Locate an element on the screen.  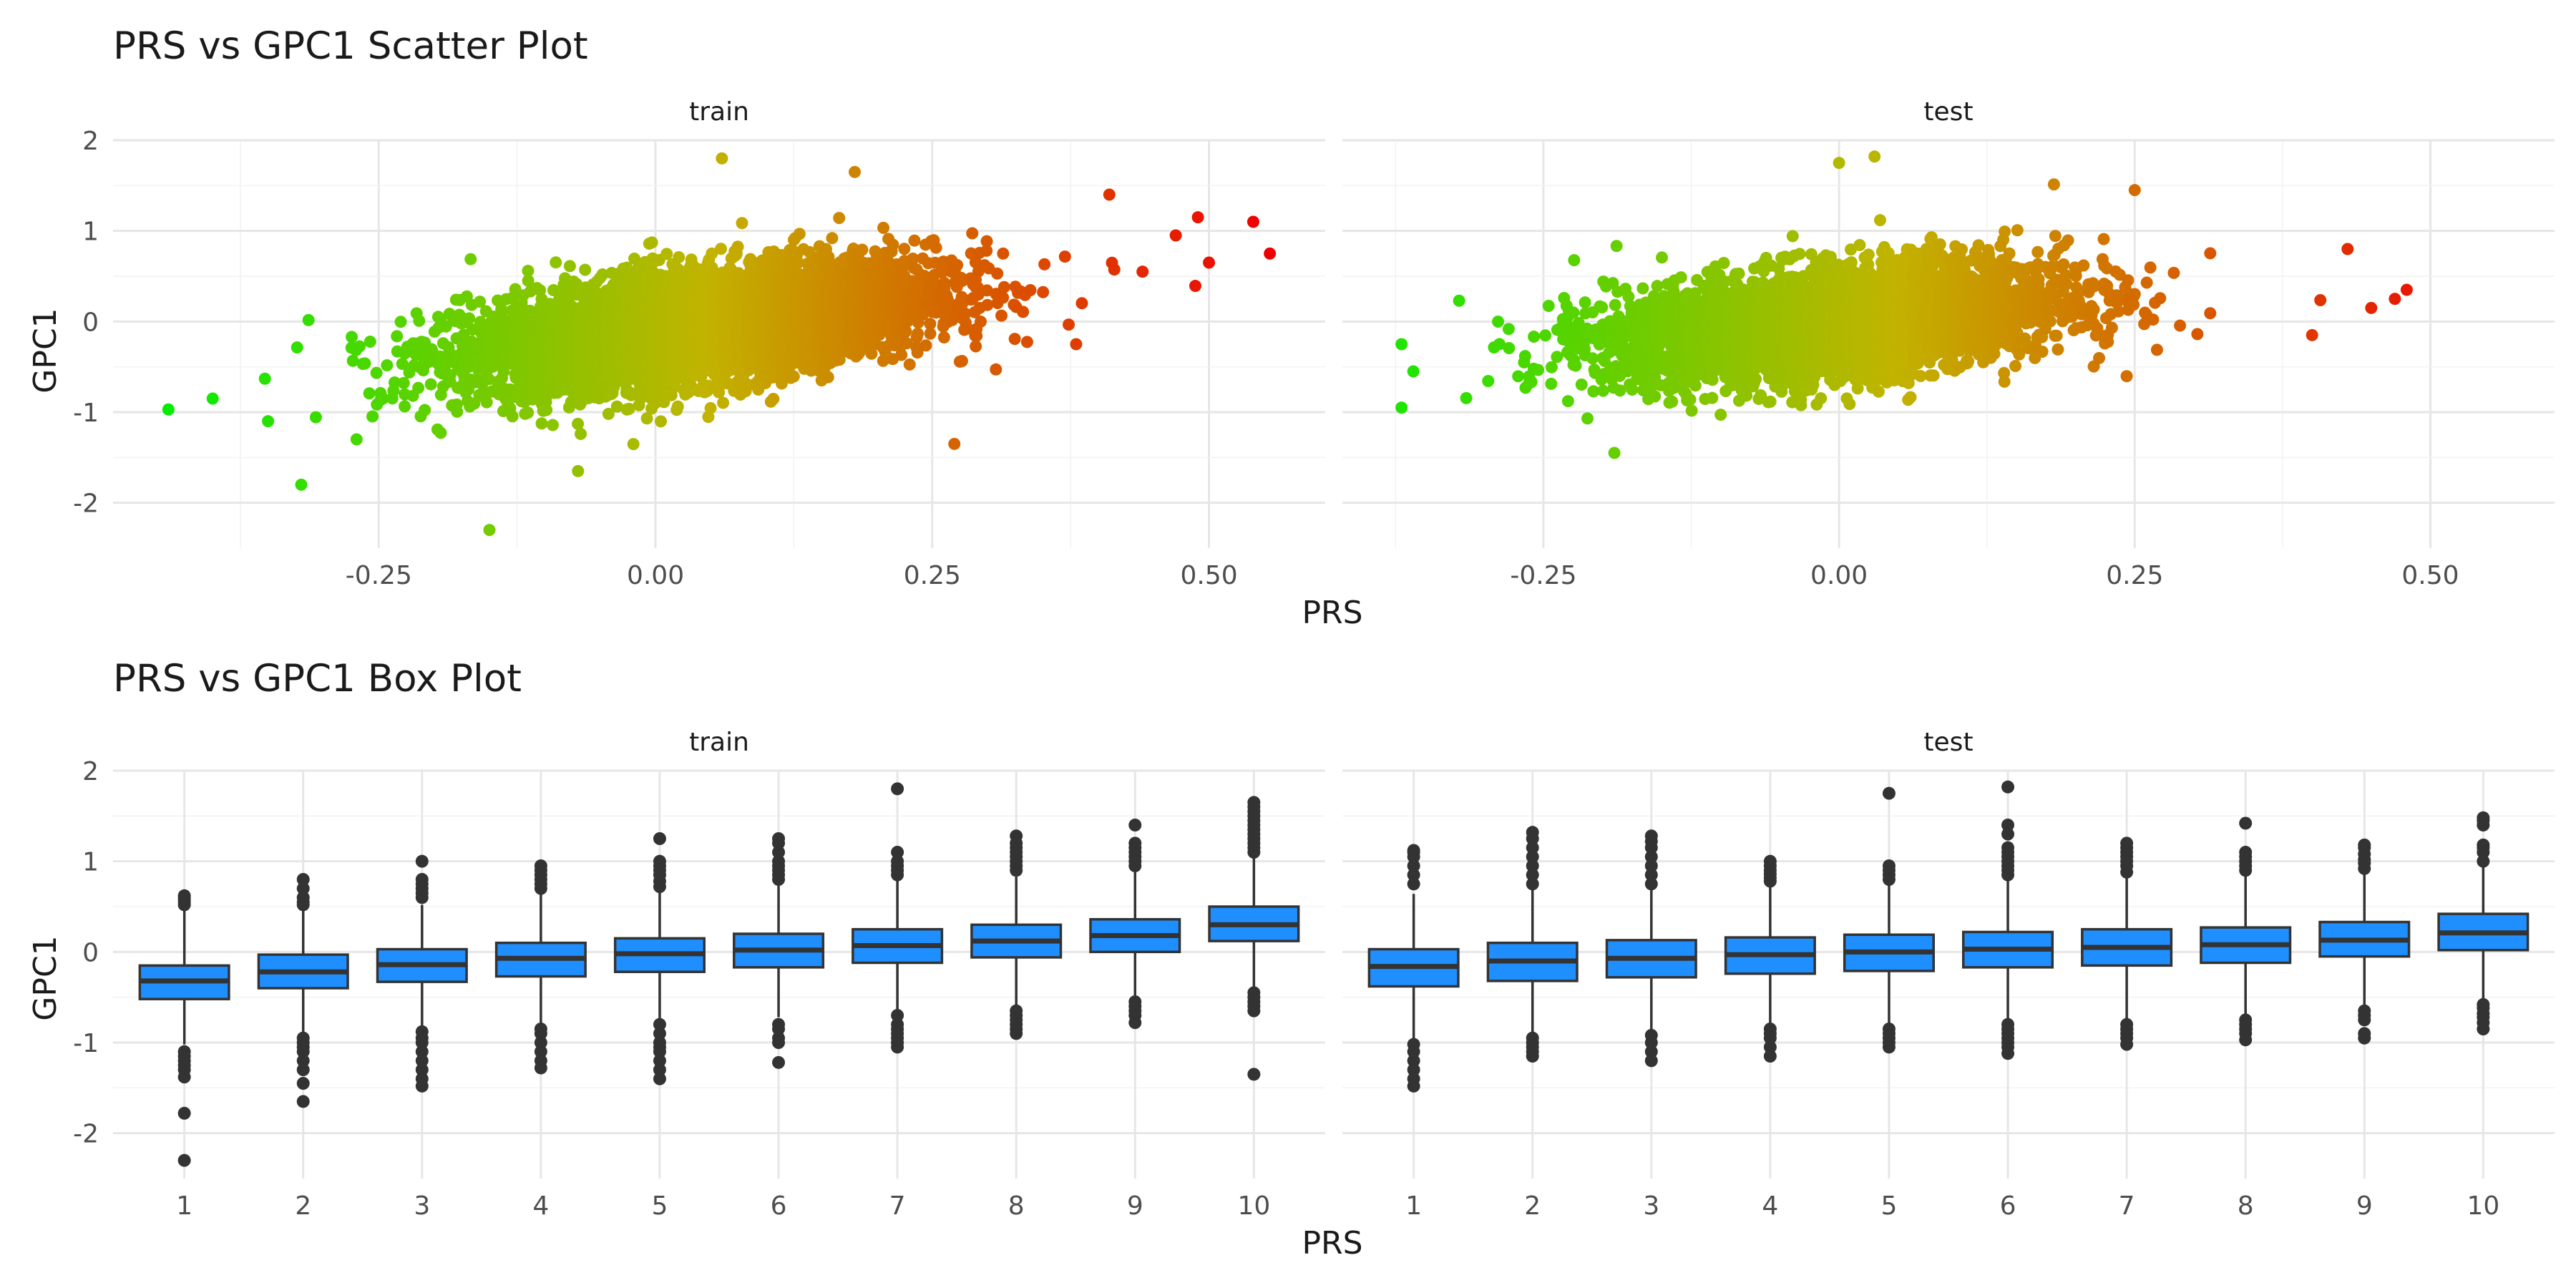
scatter-train-strip-label: train is located at coordinates (719, 112).